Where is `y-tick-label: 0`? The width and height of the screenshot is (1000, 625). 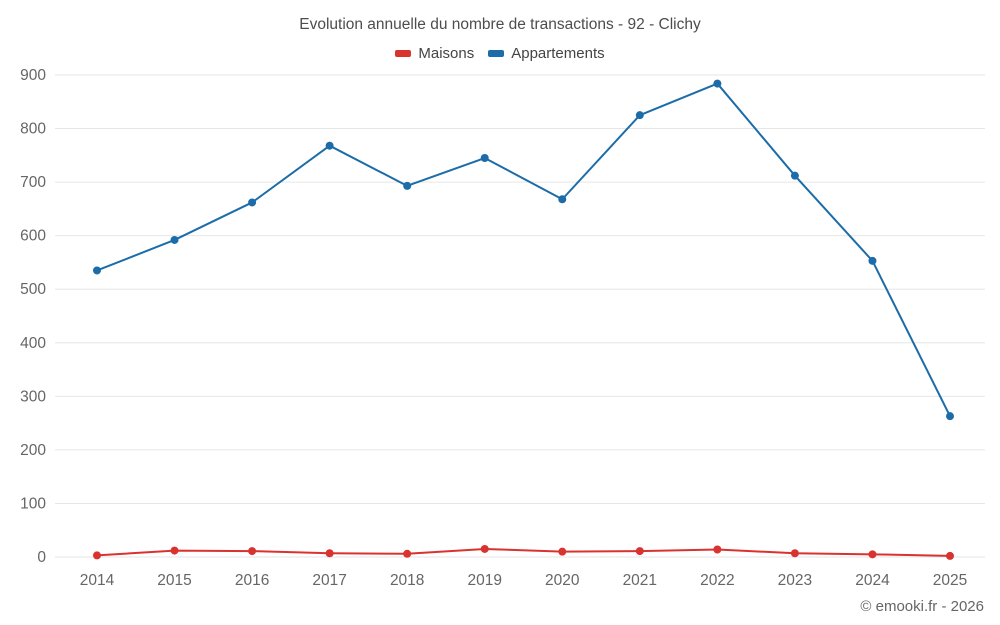 y-tick-label: 0 is located at coordinates (41, 557).